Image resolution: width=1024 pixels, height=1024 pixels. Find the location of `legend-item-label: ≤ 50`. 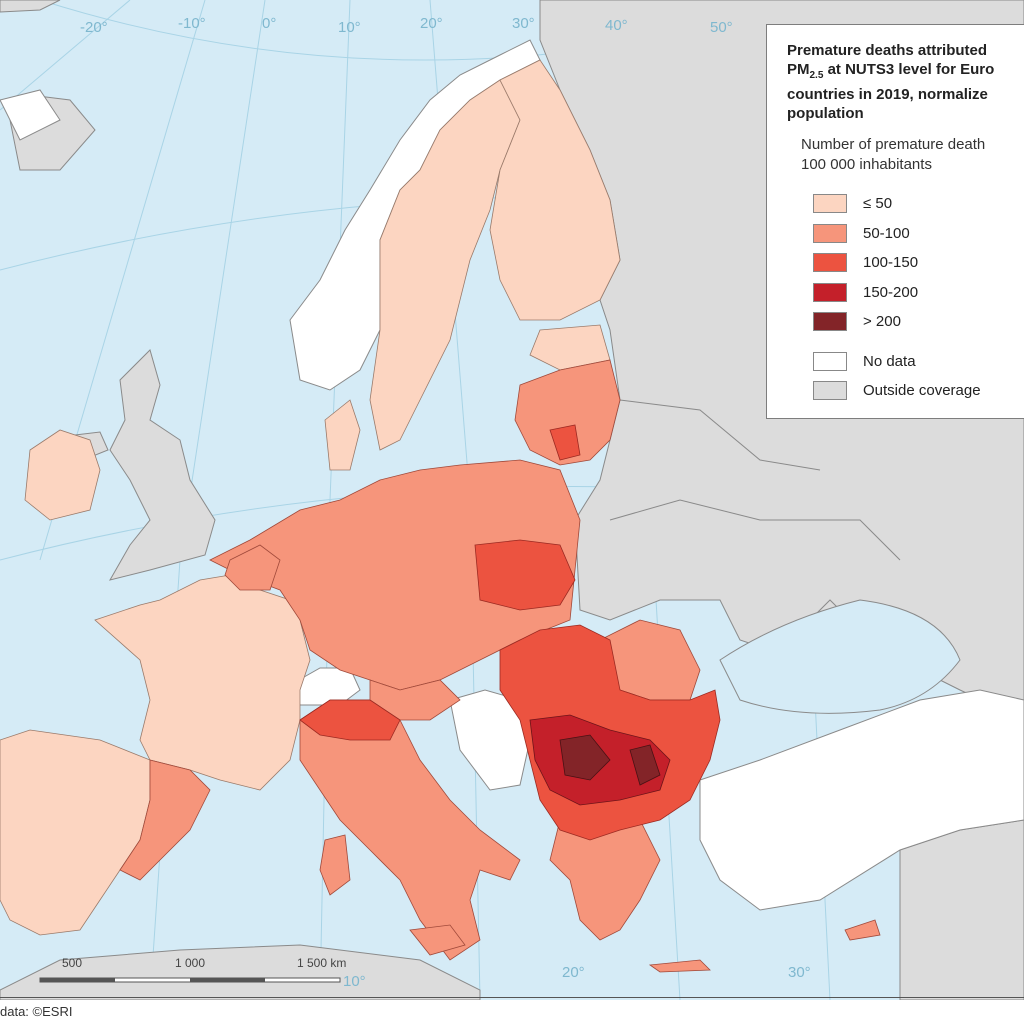

legend-item-label: ≤ 50 is located at coordinates (878, 204).